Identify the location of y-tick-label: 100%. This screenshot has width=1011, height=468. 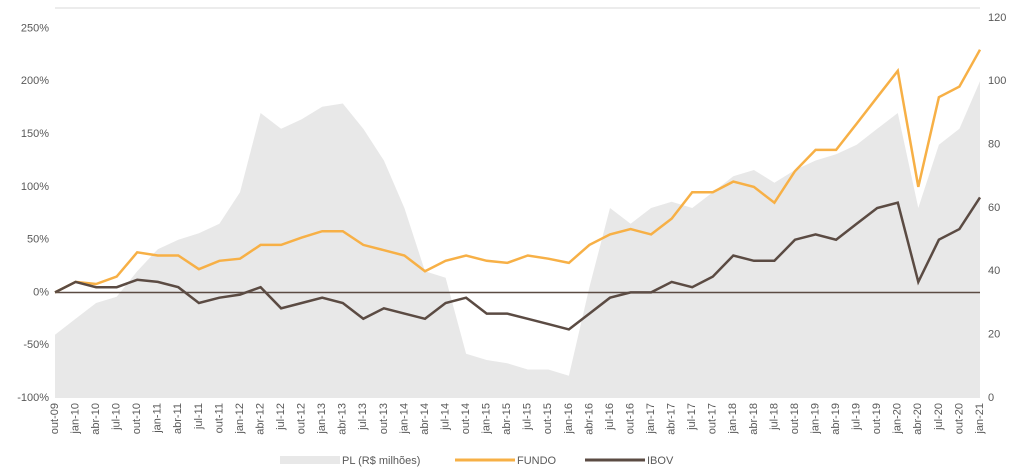
(35, 187).